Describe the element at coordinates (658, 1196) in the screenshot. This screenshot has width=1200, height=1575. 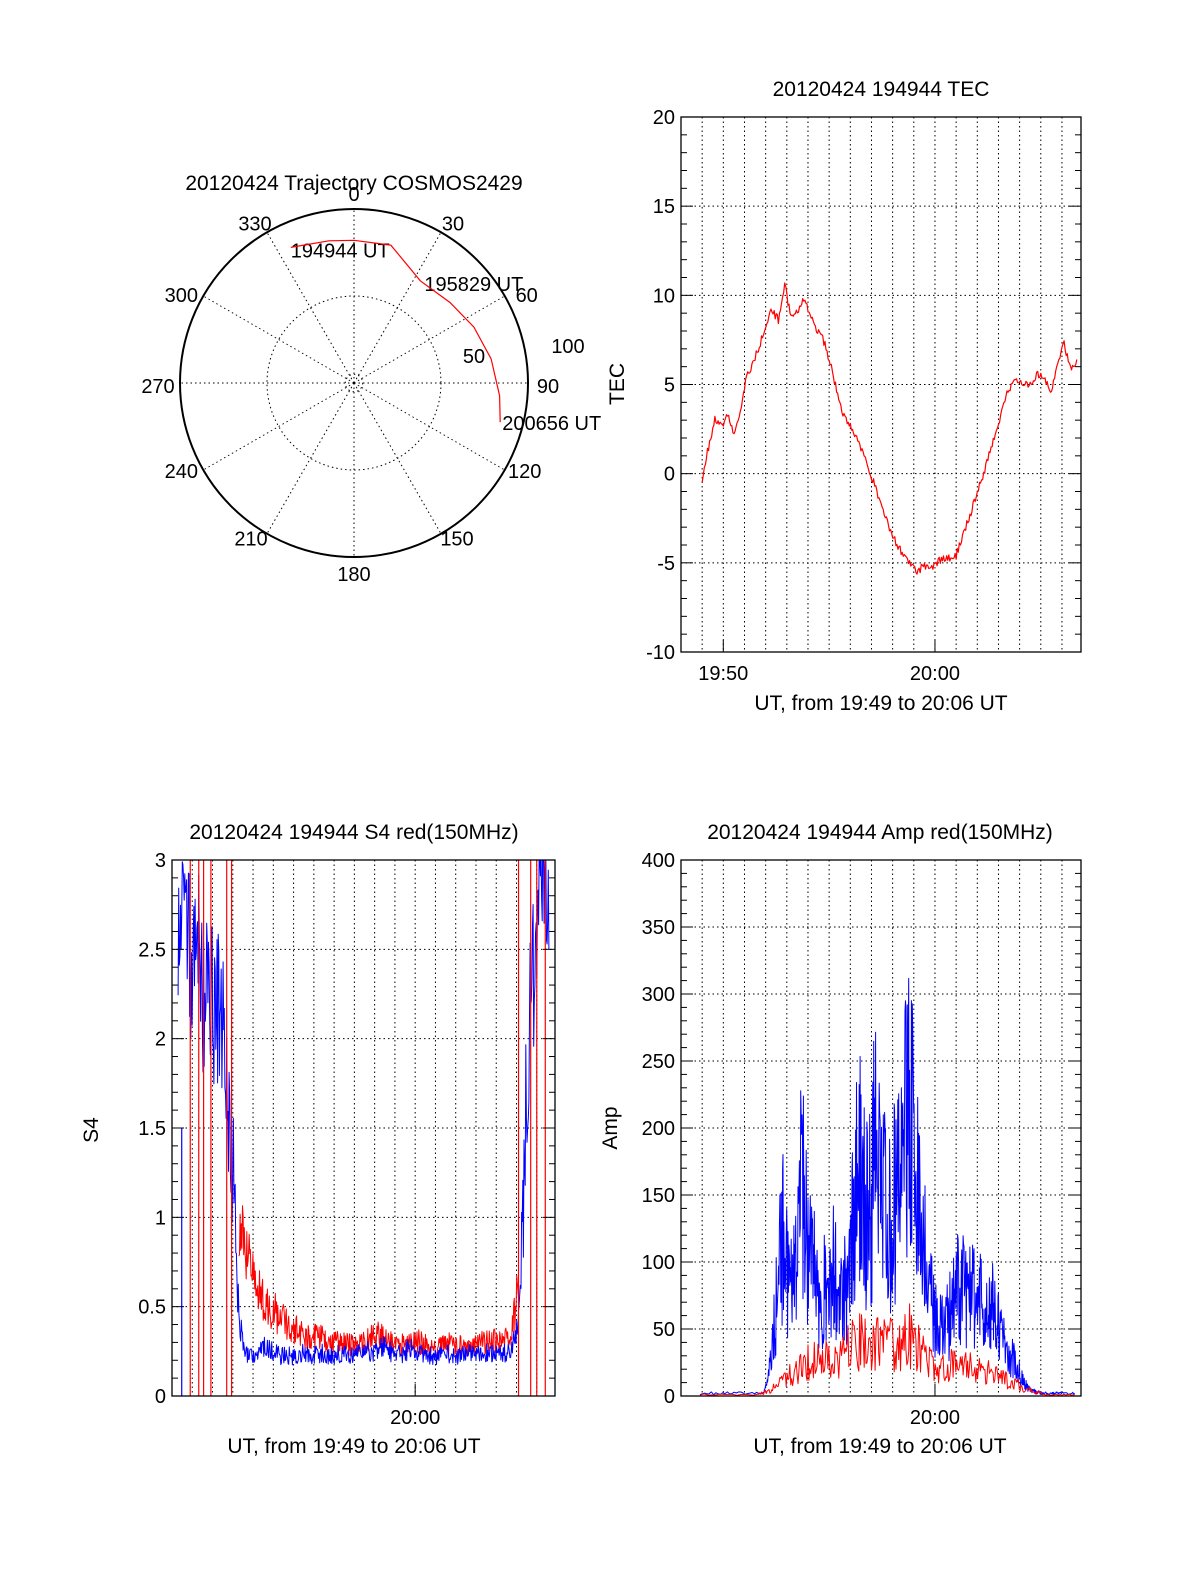
I see `amp-ytick-label: 150` at that location.